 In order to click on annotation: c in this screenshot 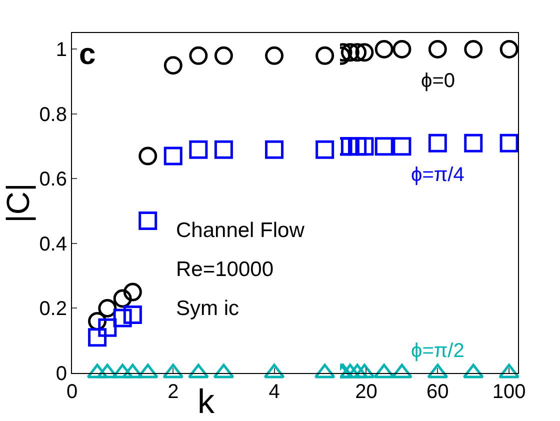, I will do `click(87, 54)`.